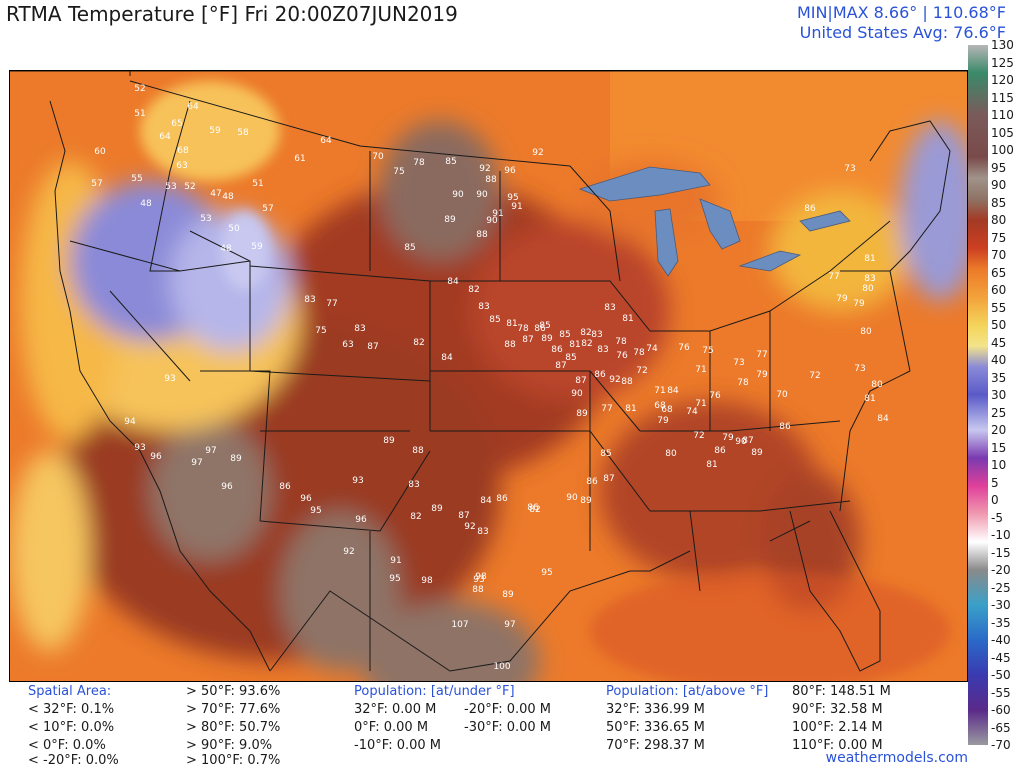  I want to click on station-temperature: 82, so click(415, 517).